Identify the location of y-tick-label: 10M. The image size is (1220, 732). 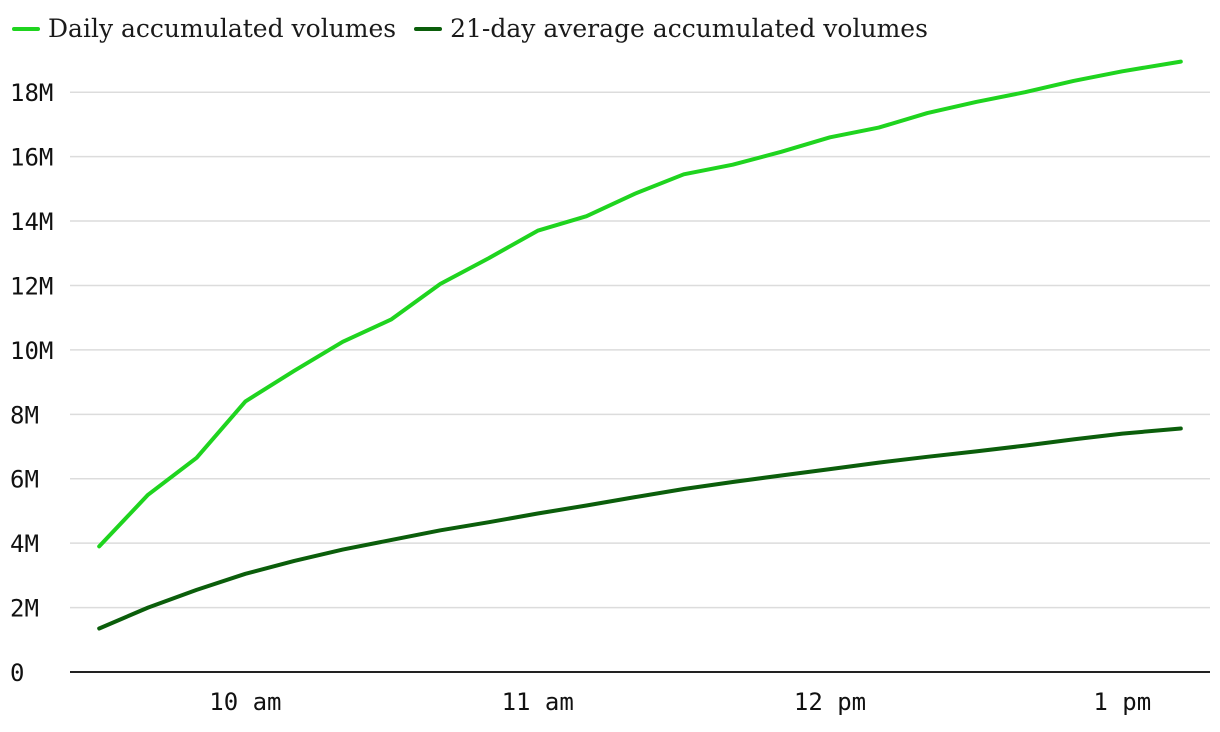
(31, 351).